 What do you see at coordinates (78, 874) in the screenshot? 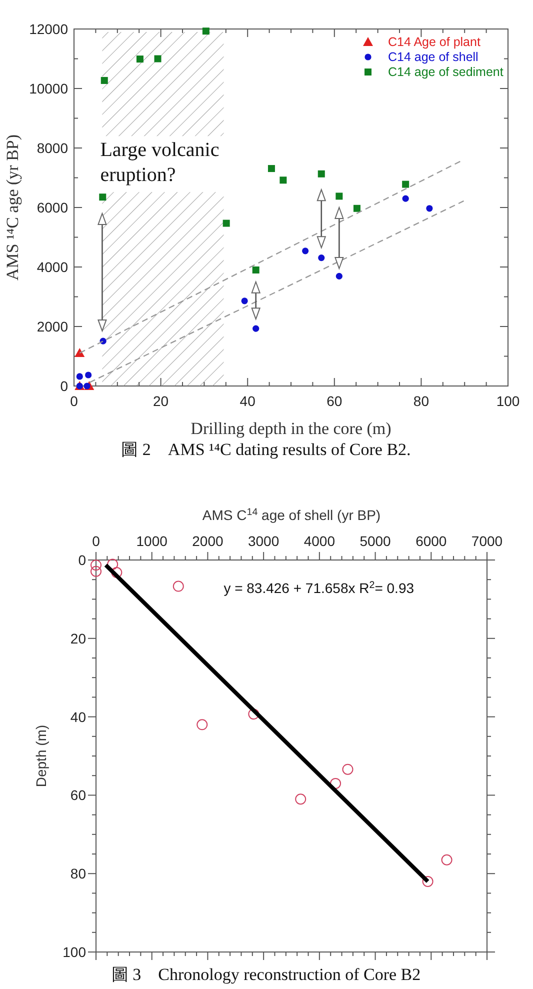
I see `y-tick-label: 80` at bounding box center [78, 874].